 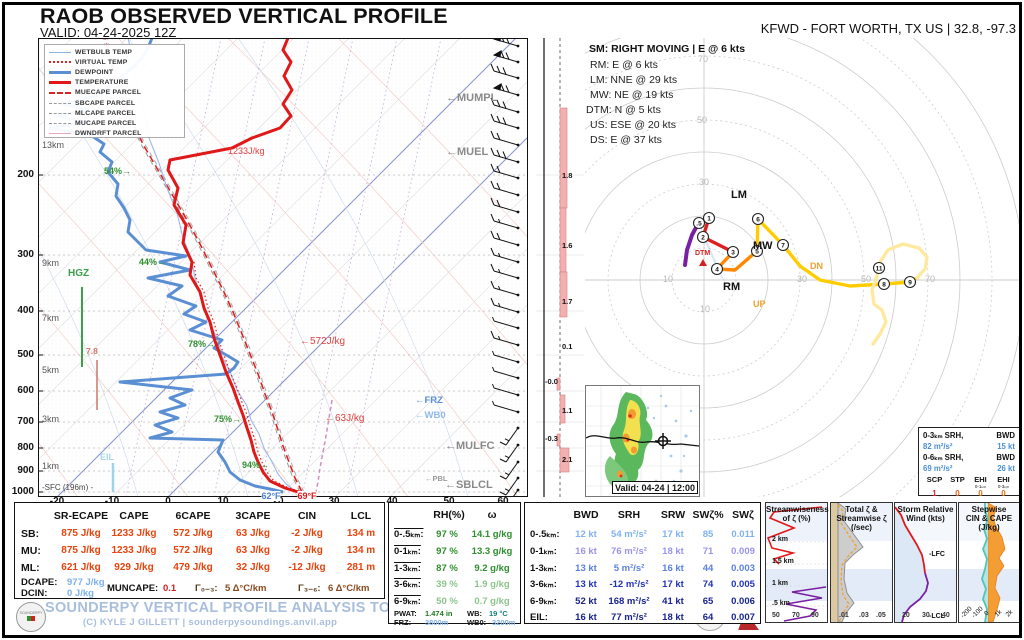 I want to click on rh-annotation: 44%→, so click(x=153, y=262).